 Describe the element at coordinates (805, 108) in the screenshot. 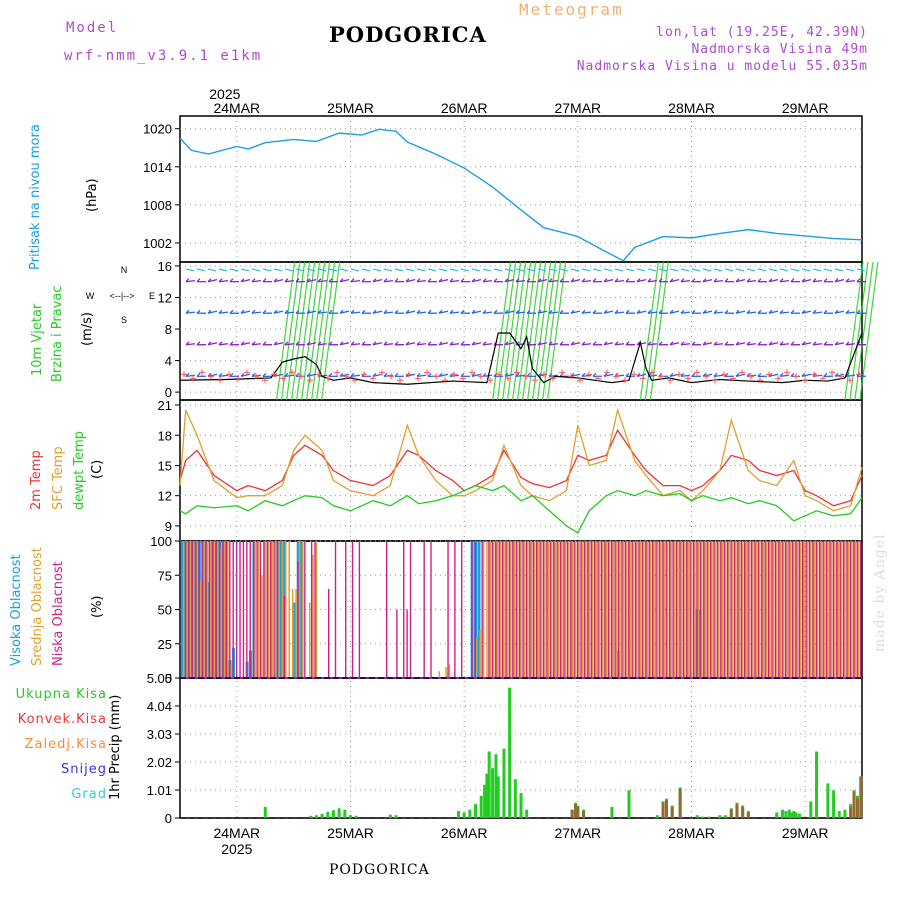

I see `x-day-top-label: 29MAR` at that location.